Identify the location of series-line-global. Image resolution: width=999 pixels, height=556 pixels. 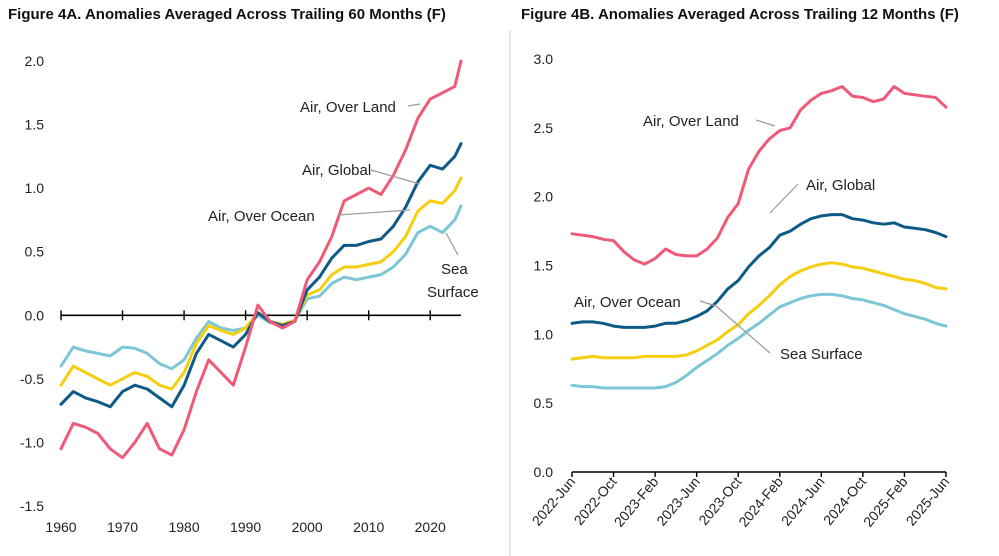
(759, 271).